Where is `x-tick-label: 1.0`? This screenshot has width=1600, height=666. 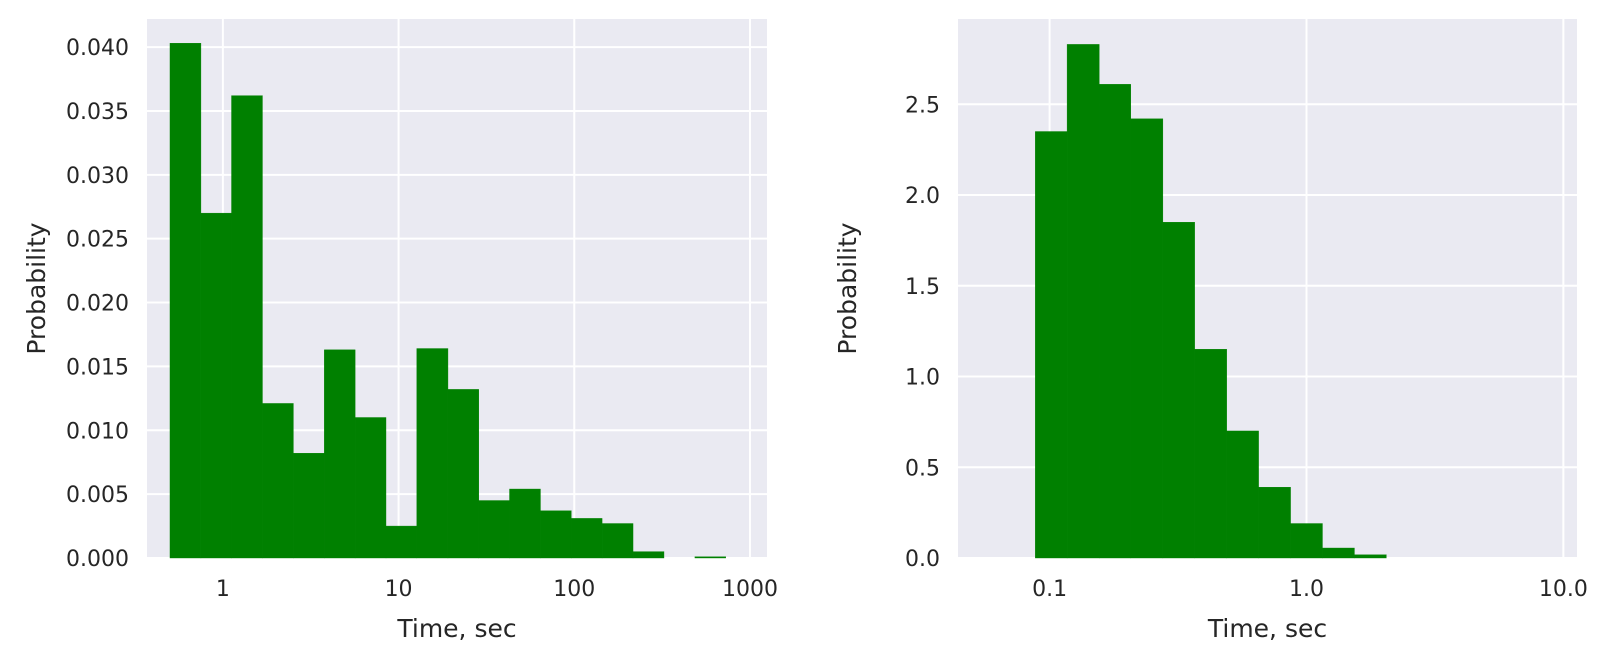
x-tick-label: 1.0 is located at coordinates (1306, 589).